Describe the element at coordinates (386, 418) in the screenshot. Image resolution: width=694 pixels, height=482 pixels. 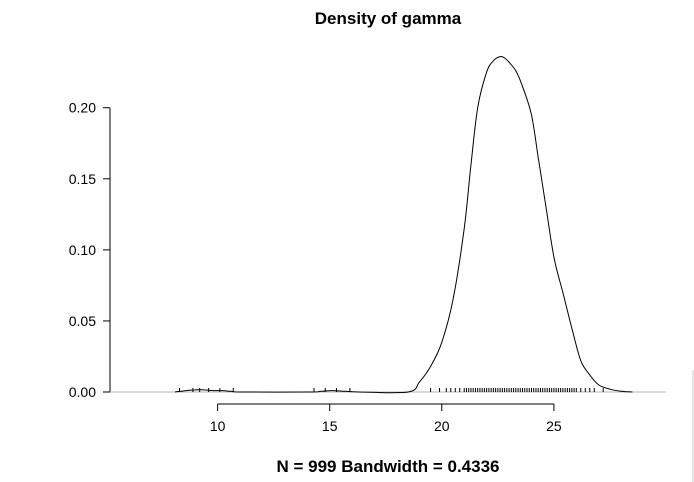
I see `x-axis: 10 15 20 25` at that location.